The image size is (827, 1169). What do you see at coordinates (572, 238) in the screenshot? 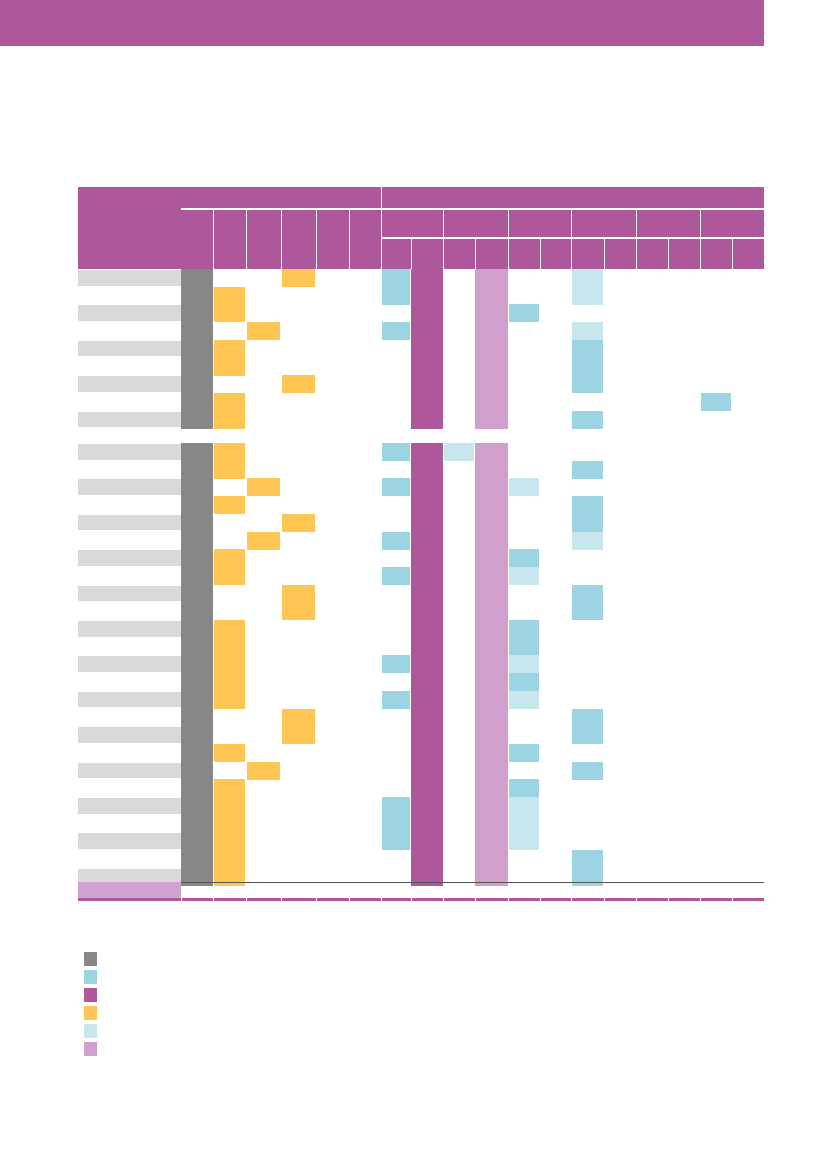
I see `header-hline` at bounding box center [572, 238].